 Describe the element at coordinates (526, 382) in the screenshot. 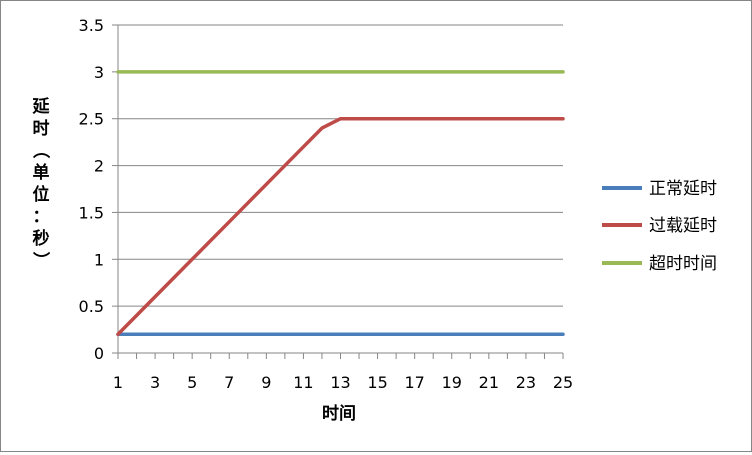

I see `x-tick-label: 23` at that location.